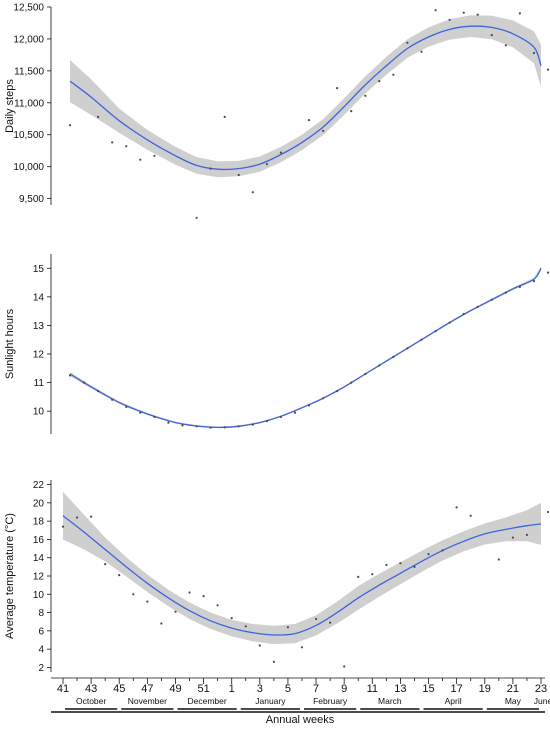  What do you see at coordinates (41, 631) in the screenshot?
I see `y-tick-label: 6` at bounding box center [41, 631].